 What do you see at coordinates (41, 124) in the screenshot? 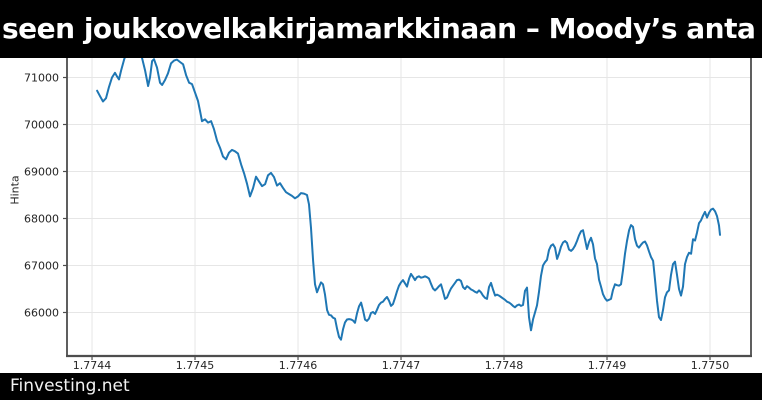
I see `y-tick-label: 70000` at bounding box center [41, 124].